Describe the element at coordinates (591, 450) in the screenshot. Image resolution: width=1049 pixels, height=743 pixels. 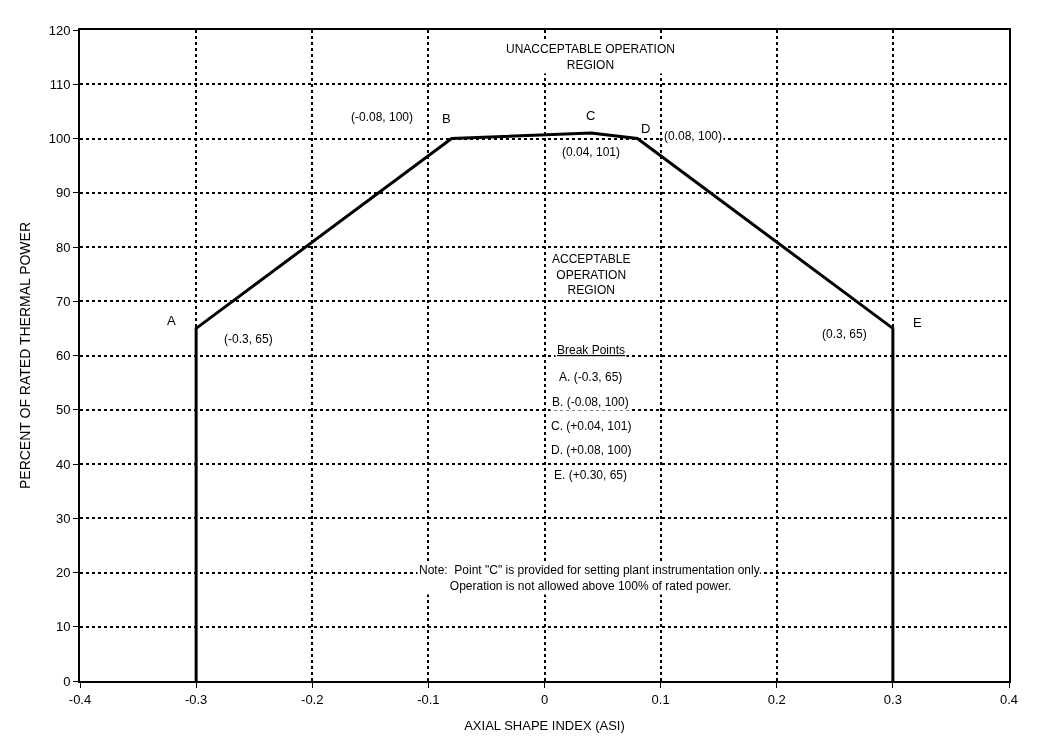
I see `annotation: D. (+0.08, 100)` at that location.